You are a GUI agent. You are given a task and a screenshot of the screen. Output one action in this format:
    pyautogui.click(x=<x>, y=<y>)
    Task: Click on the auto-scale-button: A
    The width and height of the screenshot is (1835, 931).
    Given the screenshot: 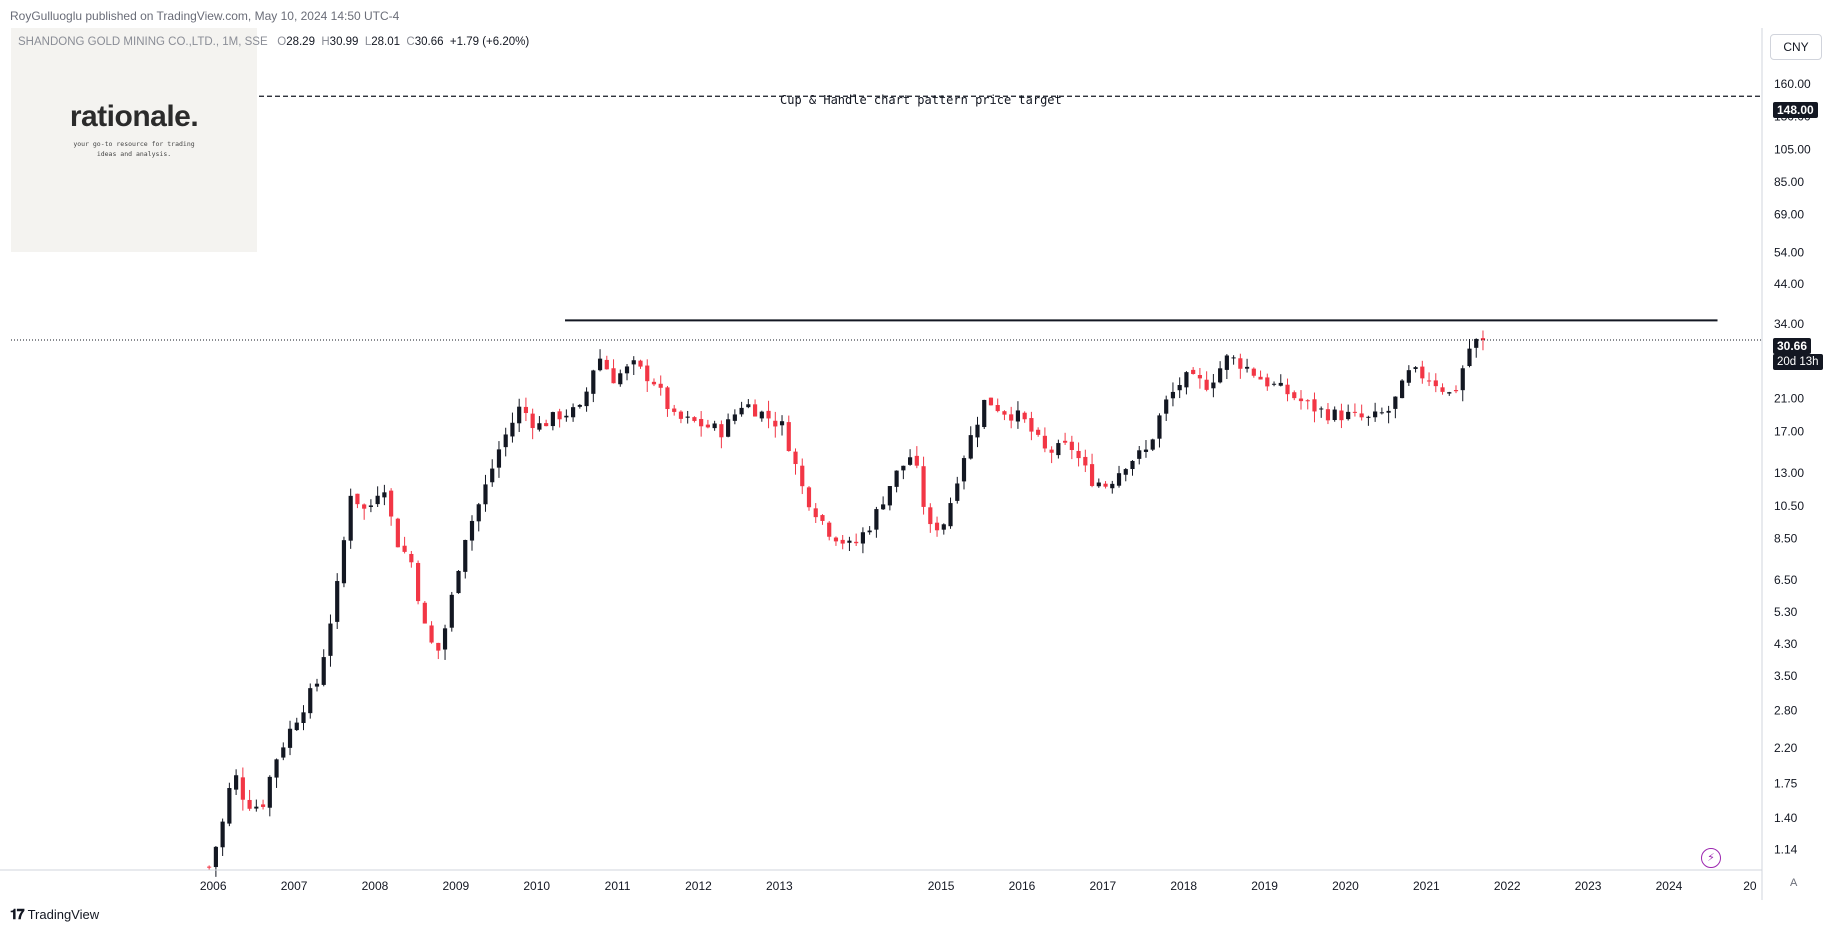 What is the action you would take?
    pyautogui.click(x=1794, y=883)
    